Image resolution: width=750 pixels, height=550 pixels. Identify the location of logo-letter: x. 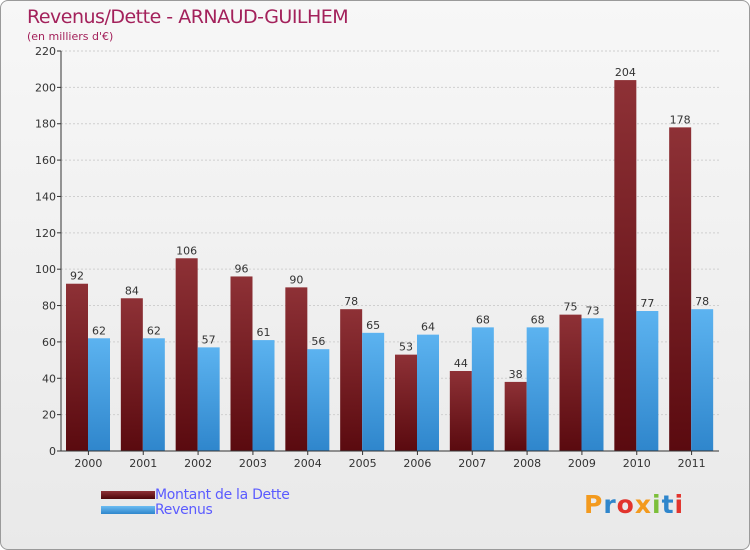
(643, 504).